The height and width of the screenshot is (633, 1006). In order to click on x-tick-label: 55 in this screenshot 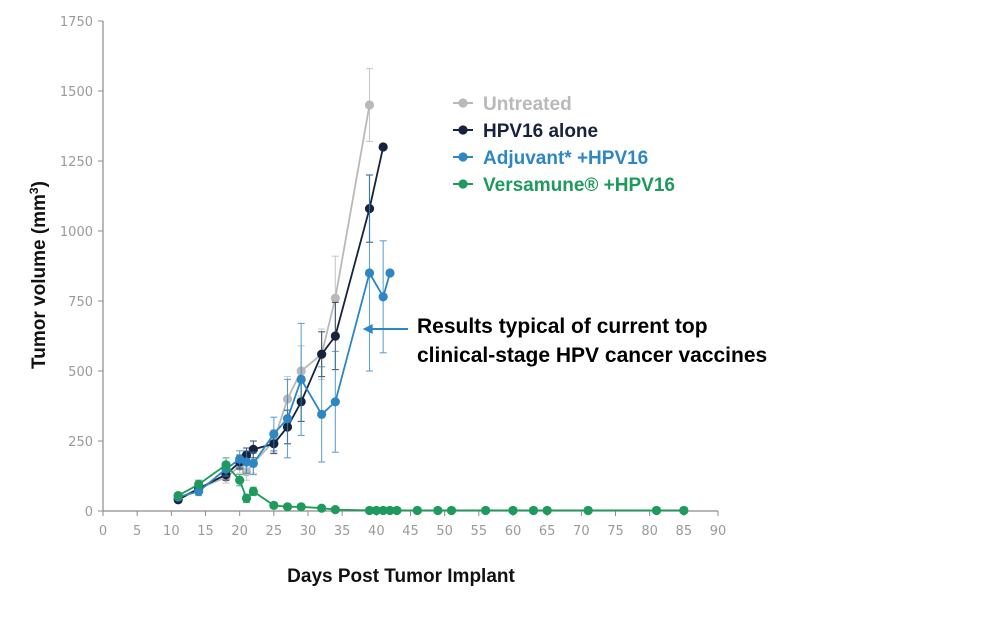, I will do `click(479, 531)`.